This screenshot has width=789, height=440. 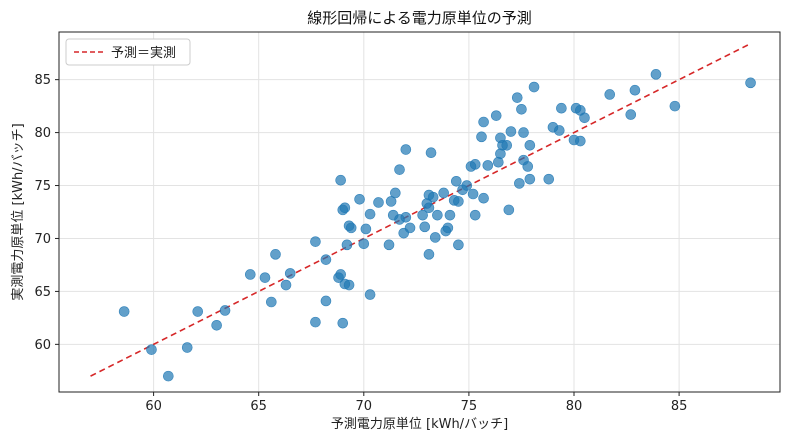 What do you see at coordinates (258, 406) in the screenshot?
I see `x-tick-label-65: 65` at bounding box center [258, 406].